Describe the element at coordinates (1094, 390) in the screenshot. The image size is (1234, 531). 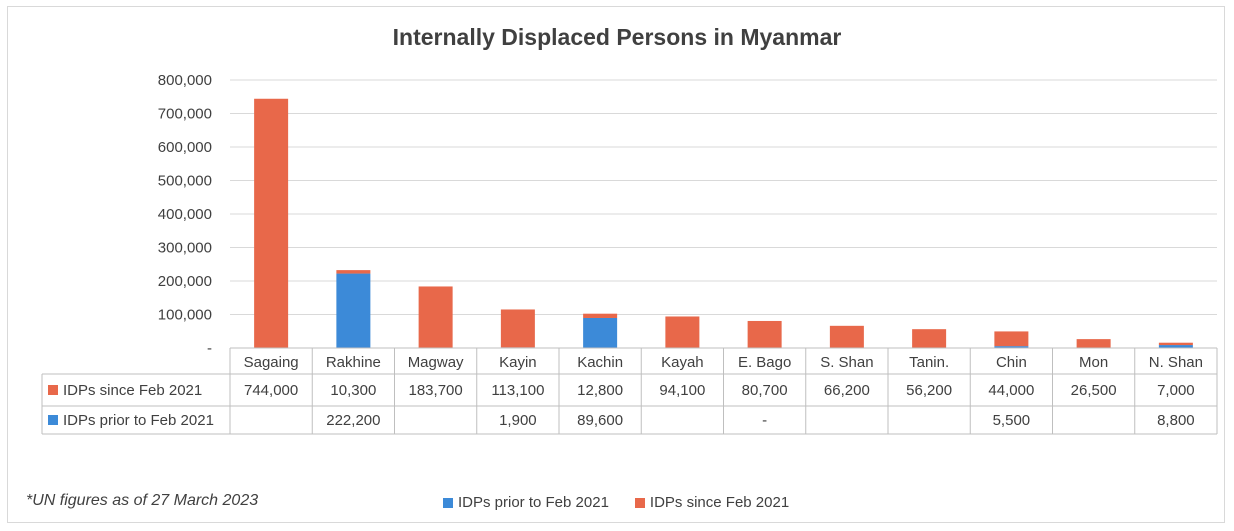
I see `data-label: 26,500` at that location.